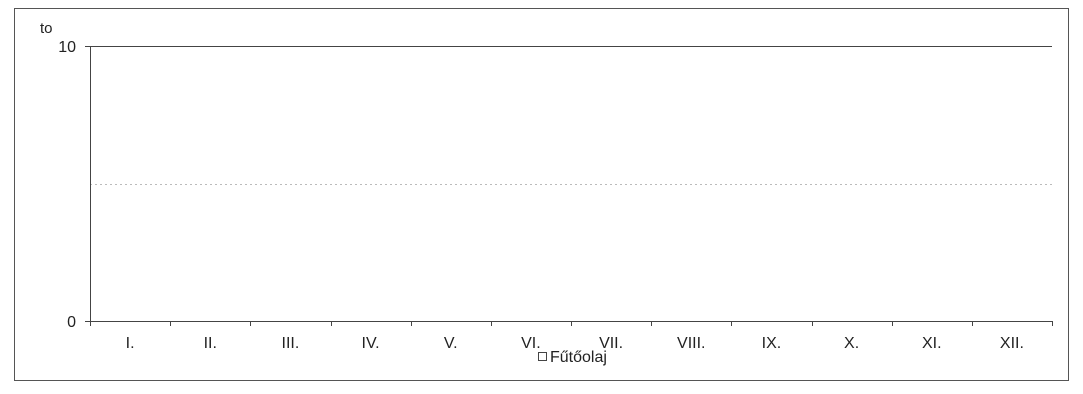 This screenshot has height=394, width=1083. Describe the element at coordinates (67, 47) in the screenshot. I see `y-tick-label-10: 10` at that location.